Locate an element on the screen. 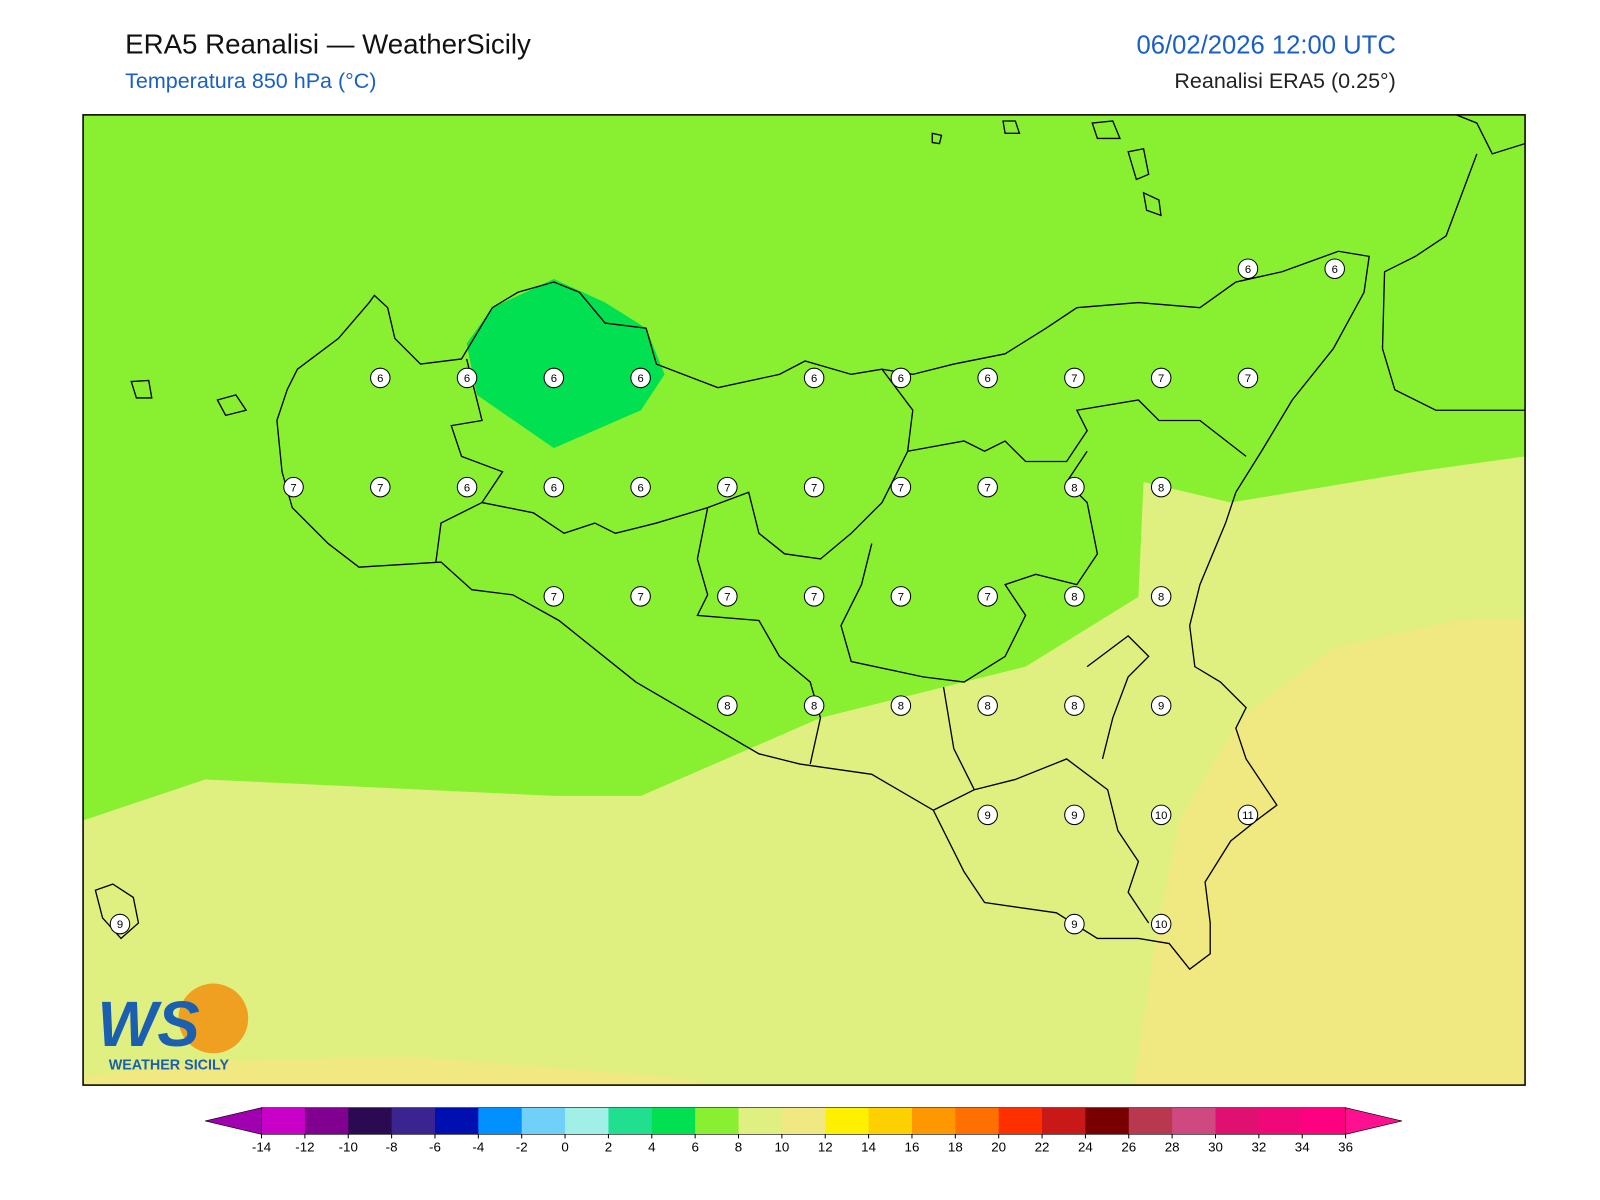  colorbar-tick-label: 0 is located at coordinates (564, 1147).